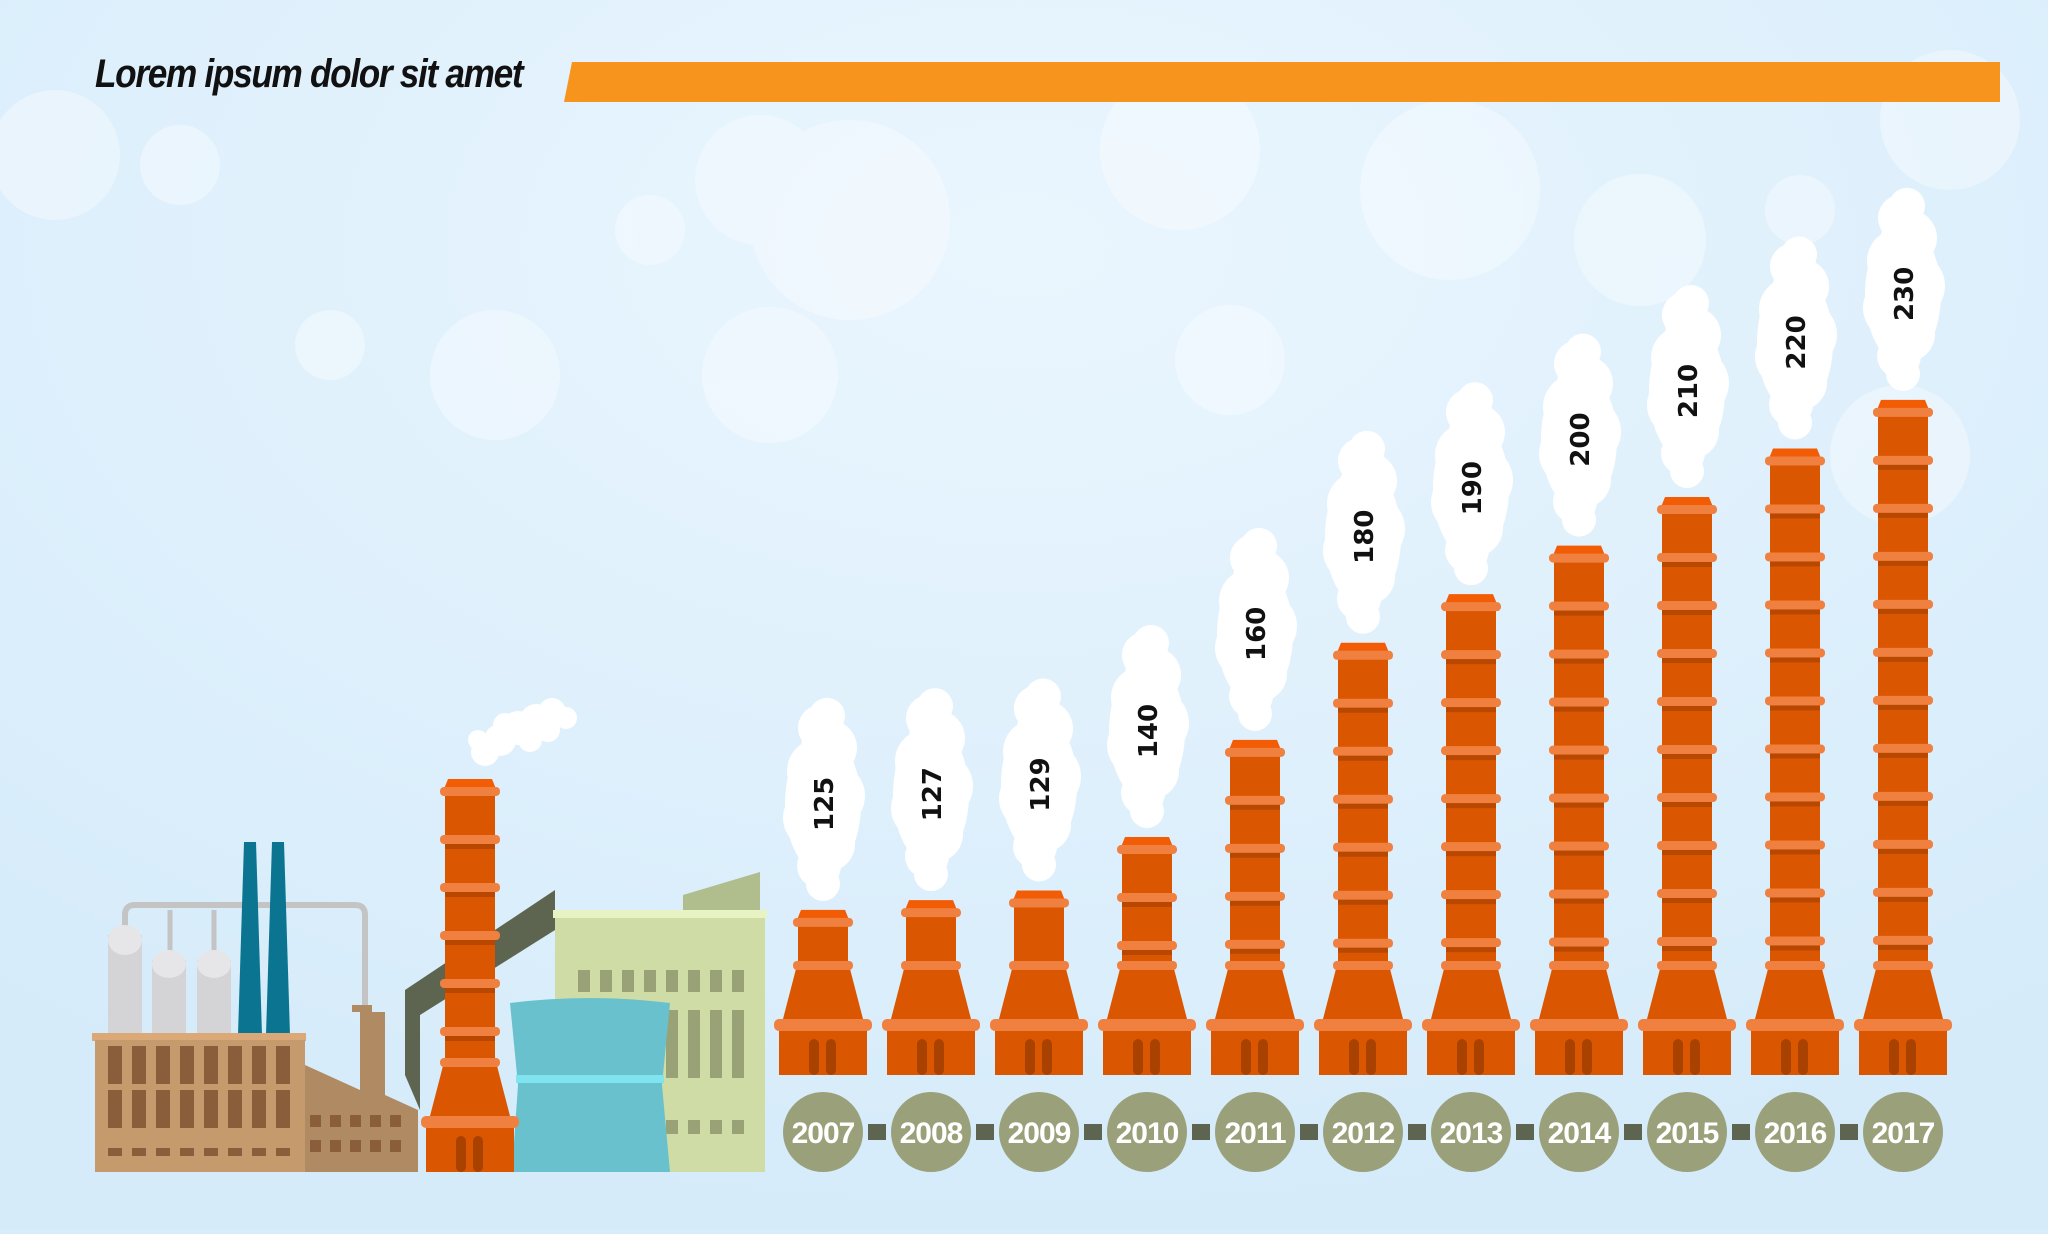 This screenshot has height=1234, width=2048. Describe the element at coordinates (1147, 956) in the screenshot. I see `chimney-bar-2010` at that location.